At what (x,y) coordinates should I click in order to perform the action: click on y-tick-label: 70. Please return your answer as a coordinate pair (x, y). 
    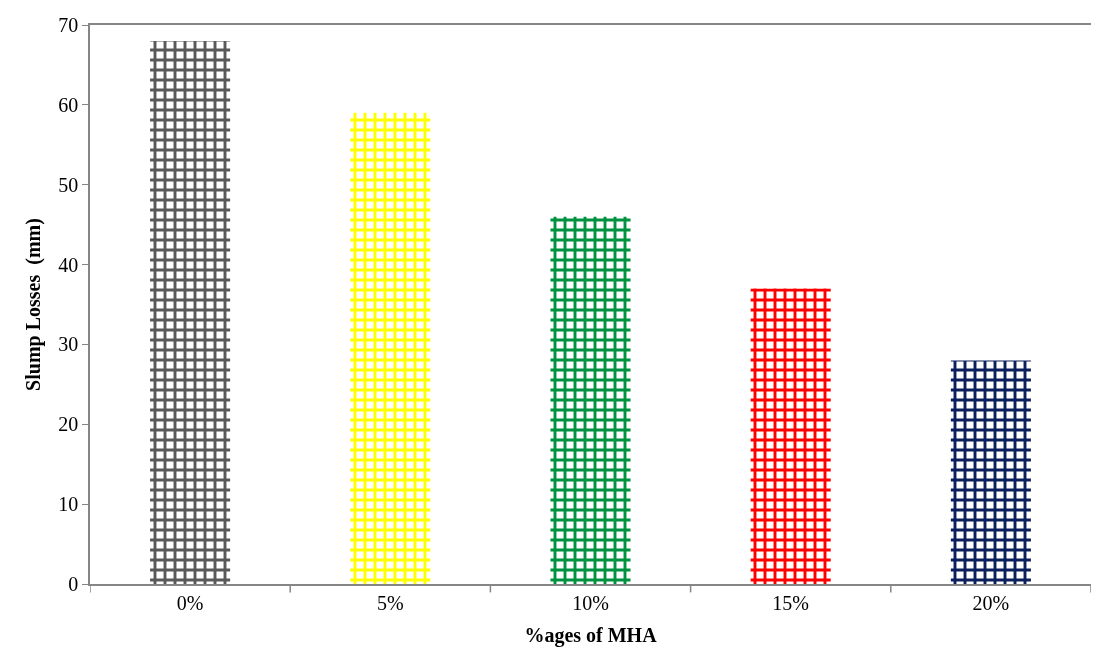
    Looking at the image, I should click on (68, 25).